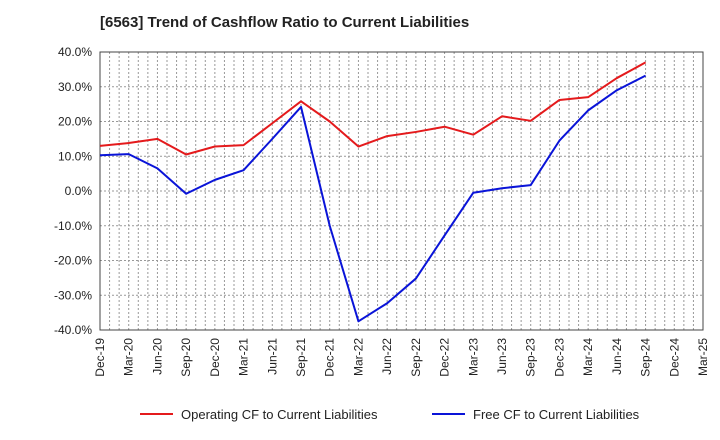 The width and height of the screenshot is (720, 440). I want to click on y-tick-label: -20.0%, so click(73, 261).